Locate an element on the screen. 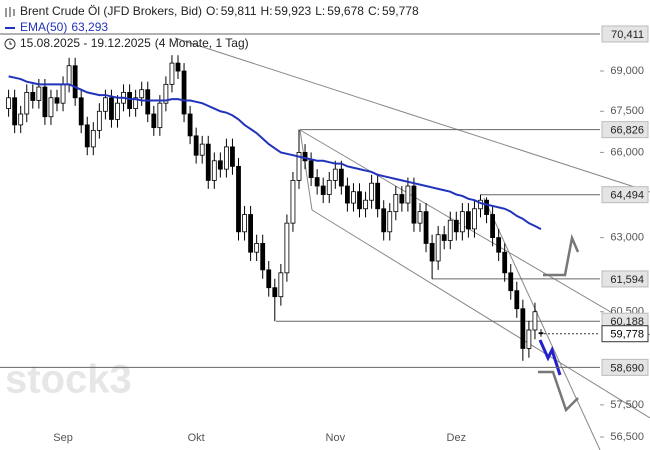  level-label: 66,826 is located at coordinates (627, 131).